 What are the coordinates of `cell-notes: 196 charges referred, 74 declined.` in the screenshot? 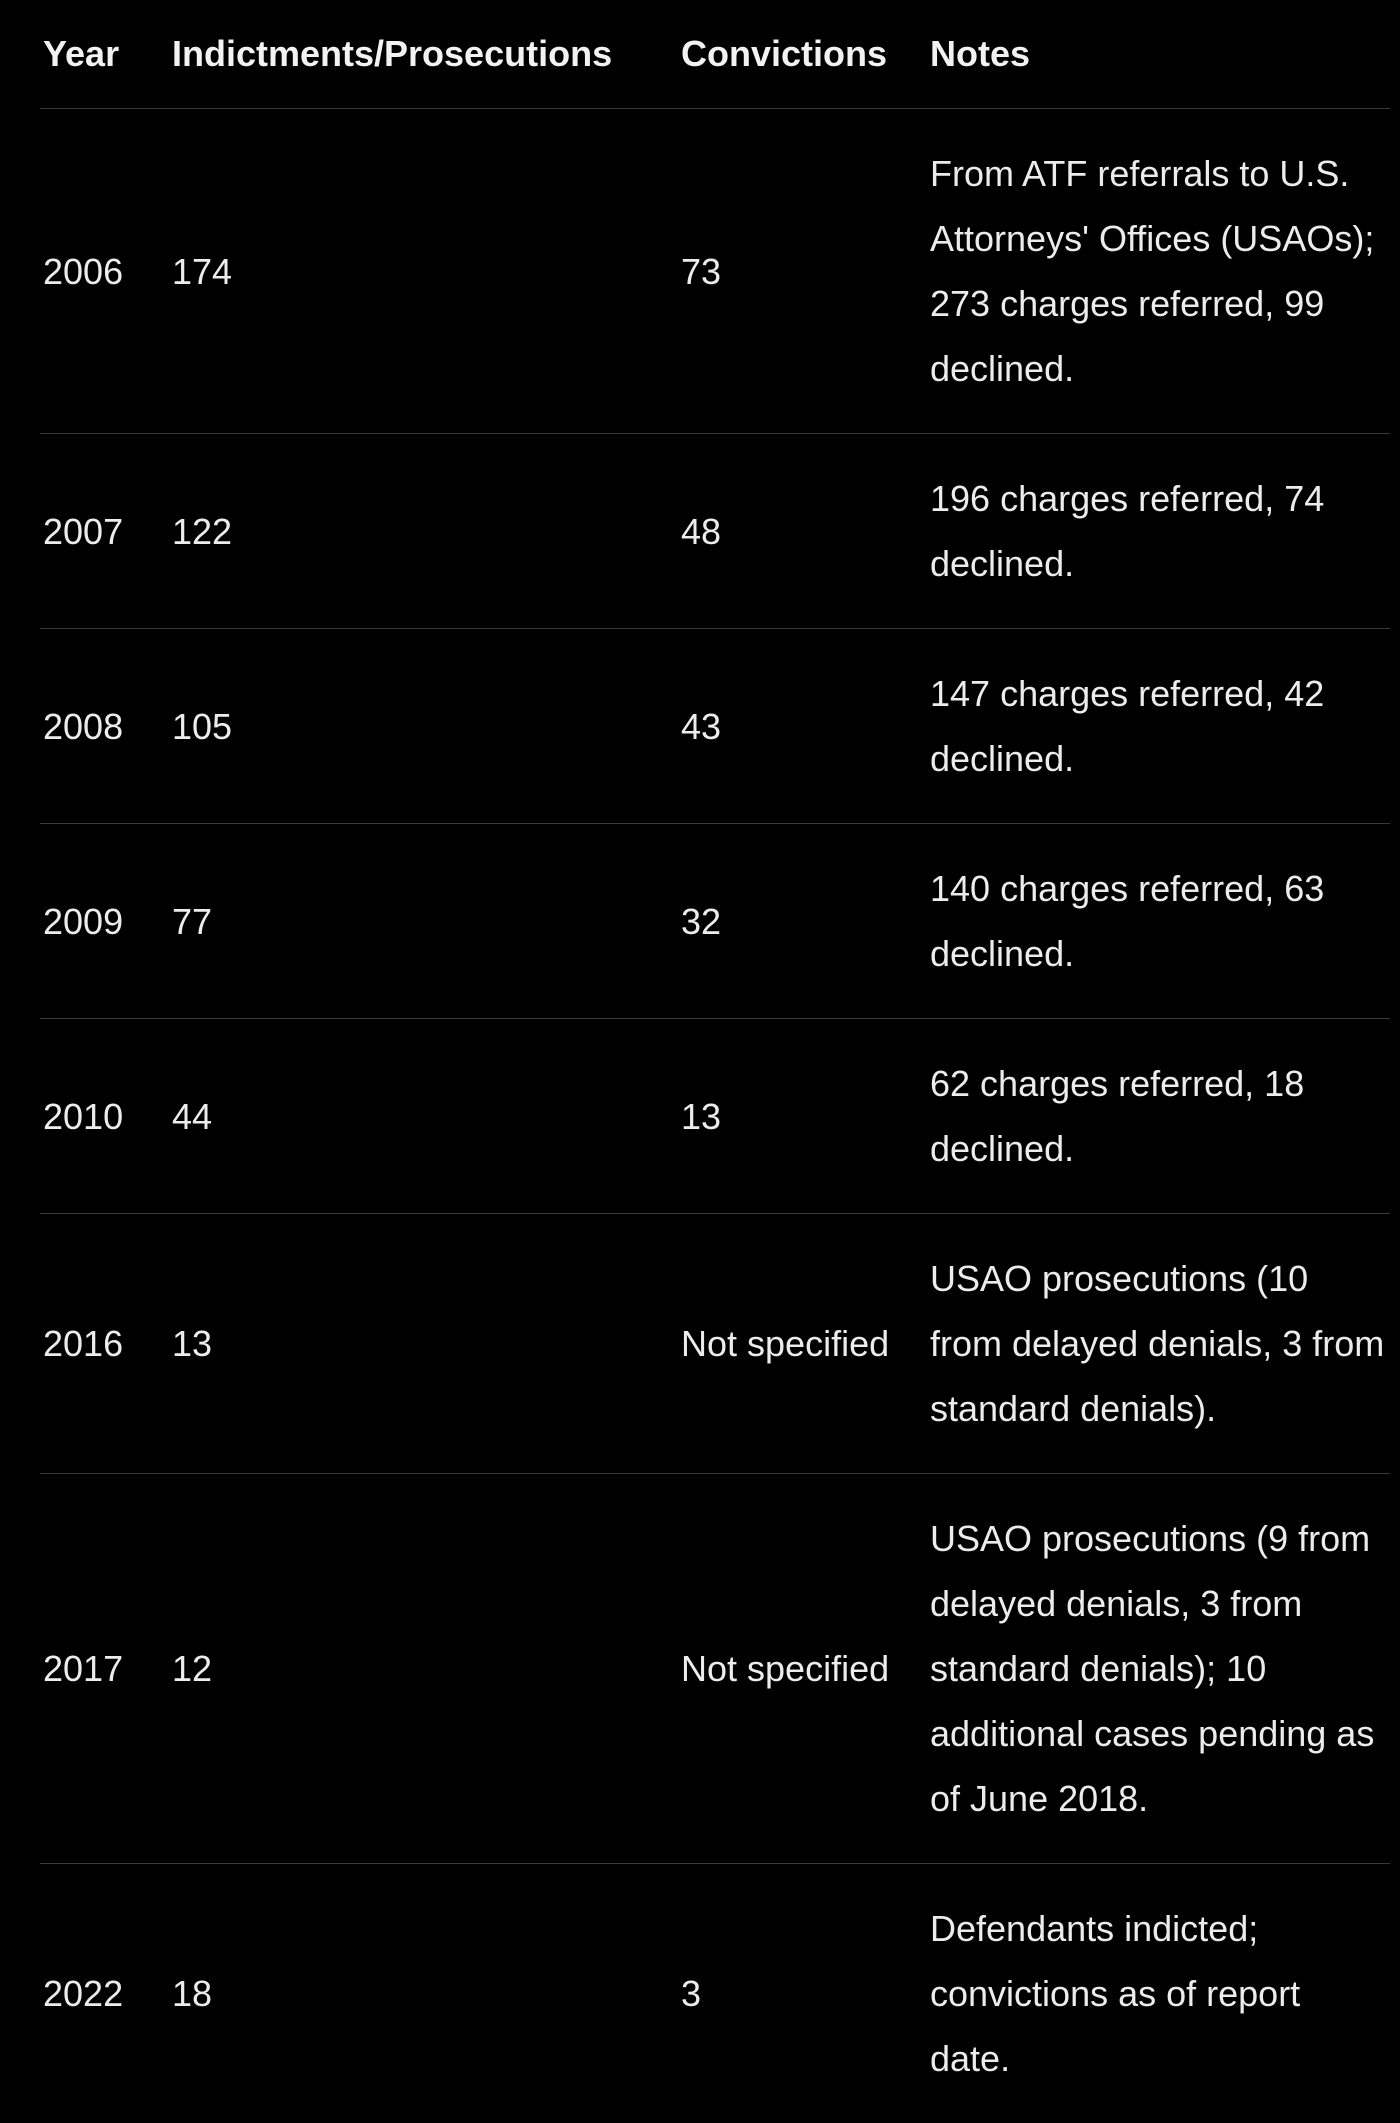 It's located at (1158, 531).